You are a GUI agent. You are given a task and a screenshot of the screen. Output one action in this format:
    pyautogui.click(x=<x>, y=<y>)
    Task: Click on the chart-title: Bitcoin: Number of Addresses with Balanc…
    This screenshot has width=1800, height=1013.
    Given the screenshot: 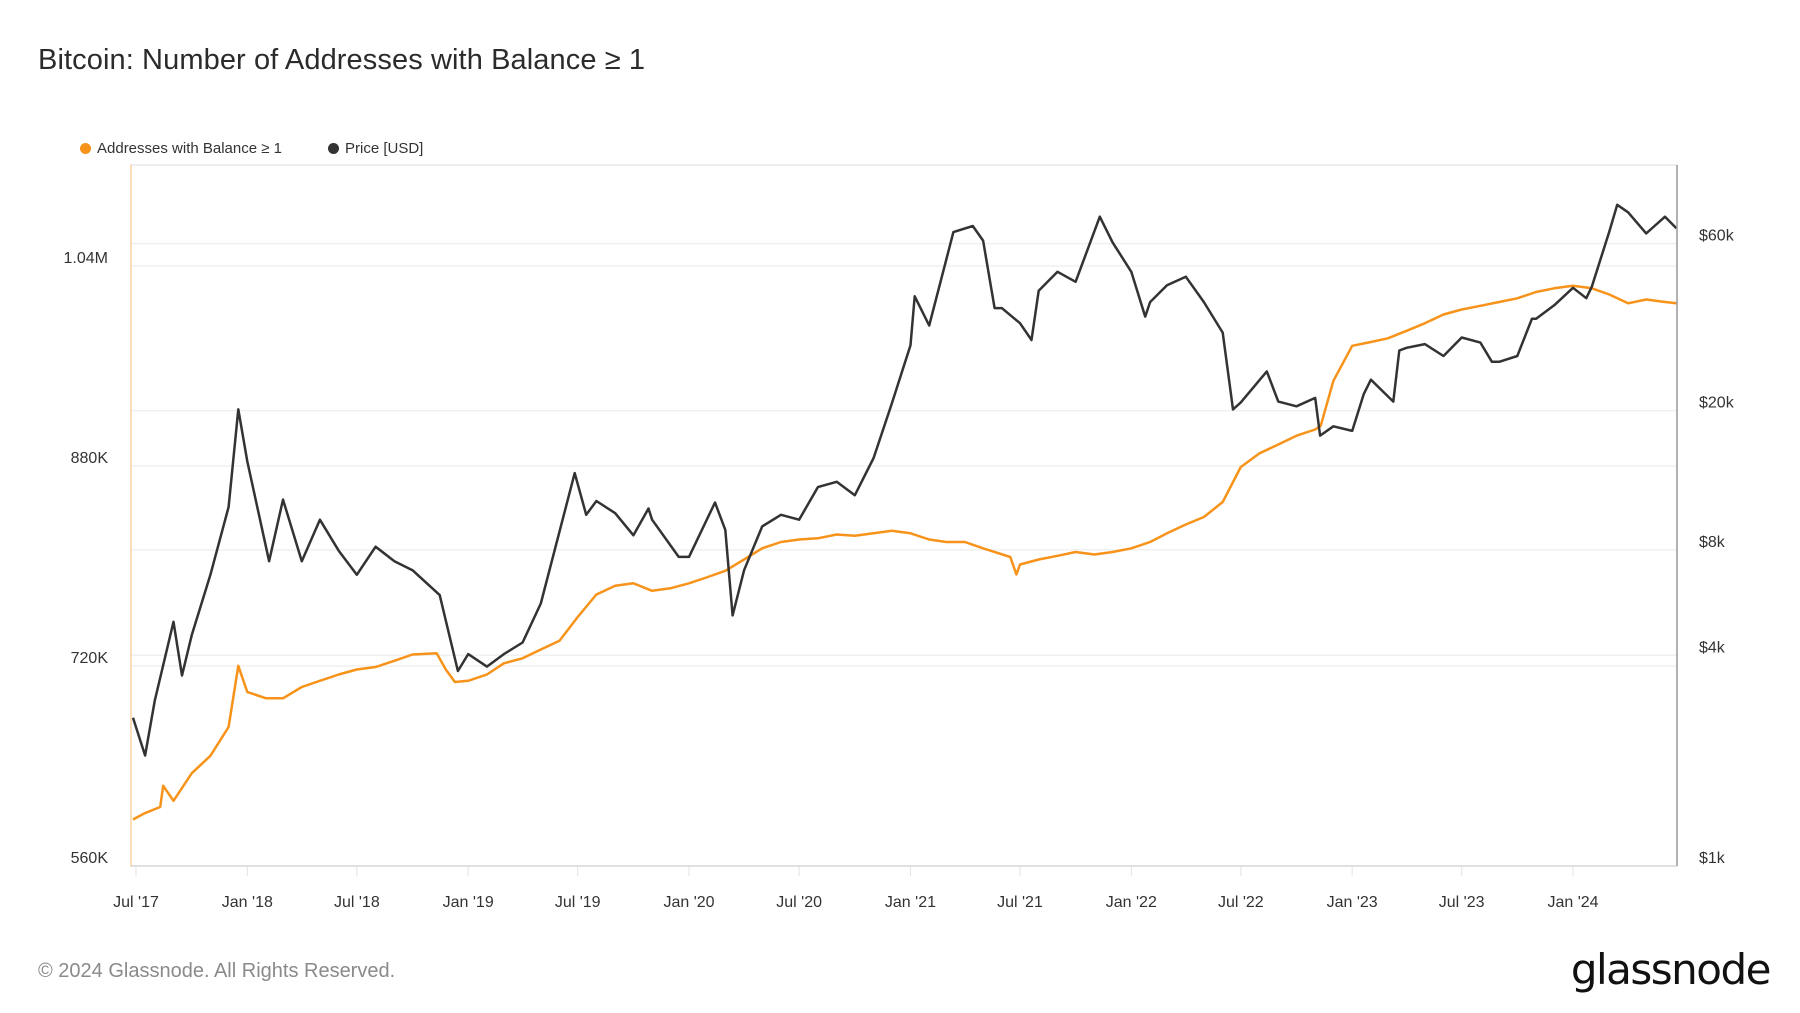 What is the action you would take?
    pyautogui.click(x=342, y=60)
    